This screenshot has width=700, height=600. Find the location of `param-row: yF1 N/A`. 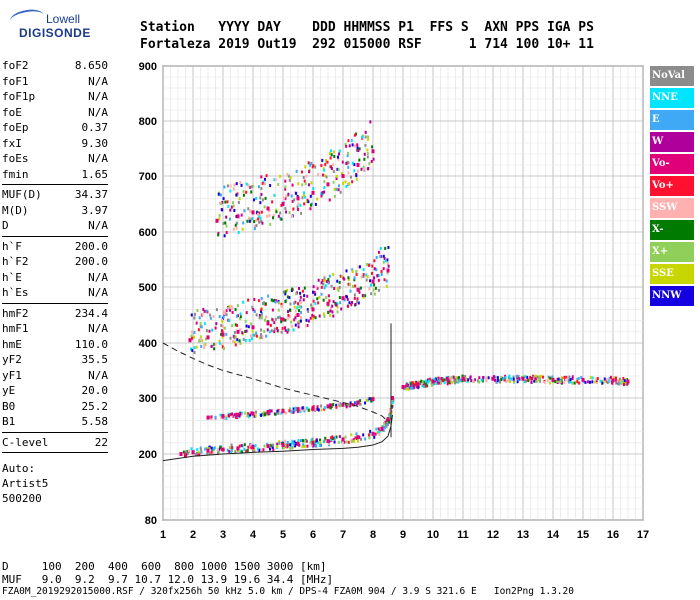

param-row: yF1 N/A is located at coordinates (55, 376).